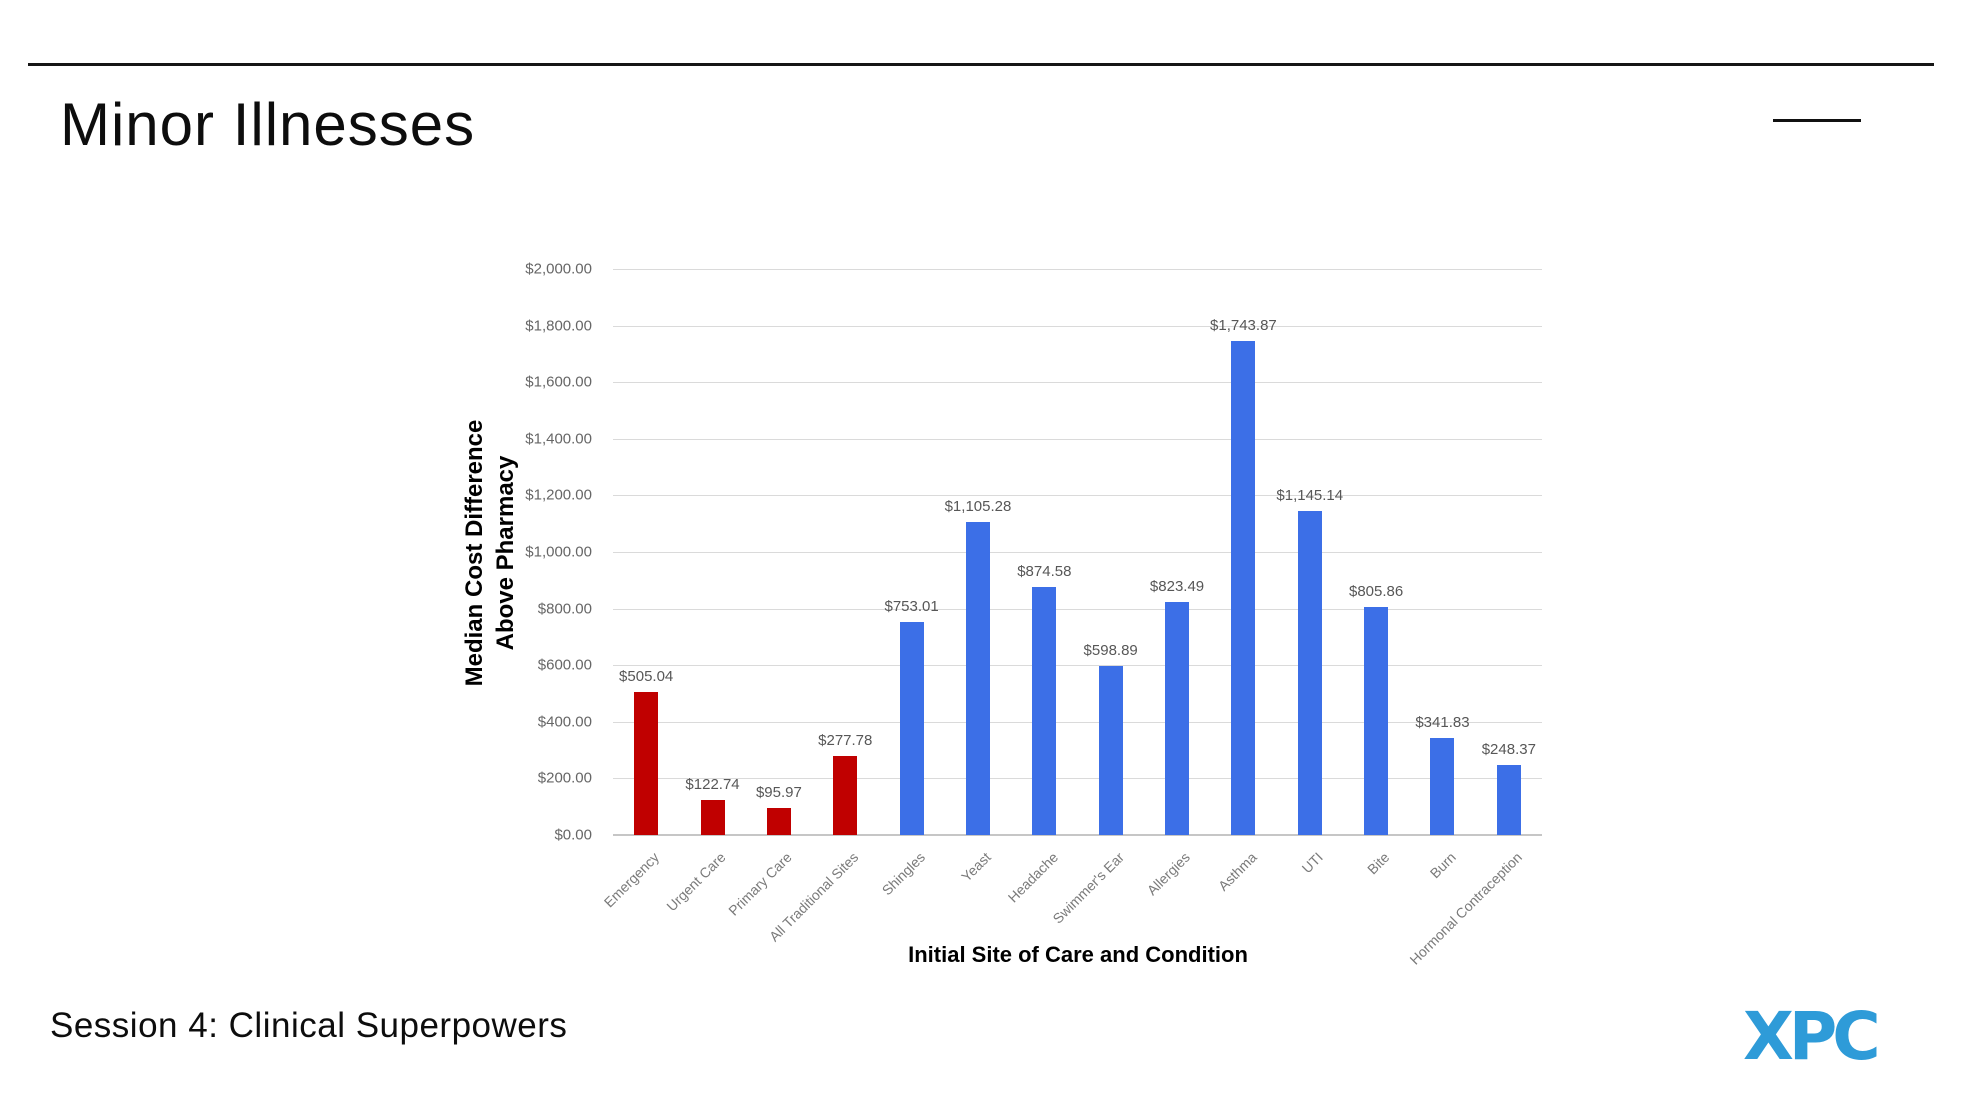 This screenshot has width=1984, height=1120. What do you see at coordinates (558, 552) in the screenshot?
I see `y-tick-label: $1,000.00` at bounding box center [558, 552].